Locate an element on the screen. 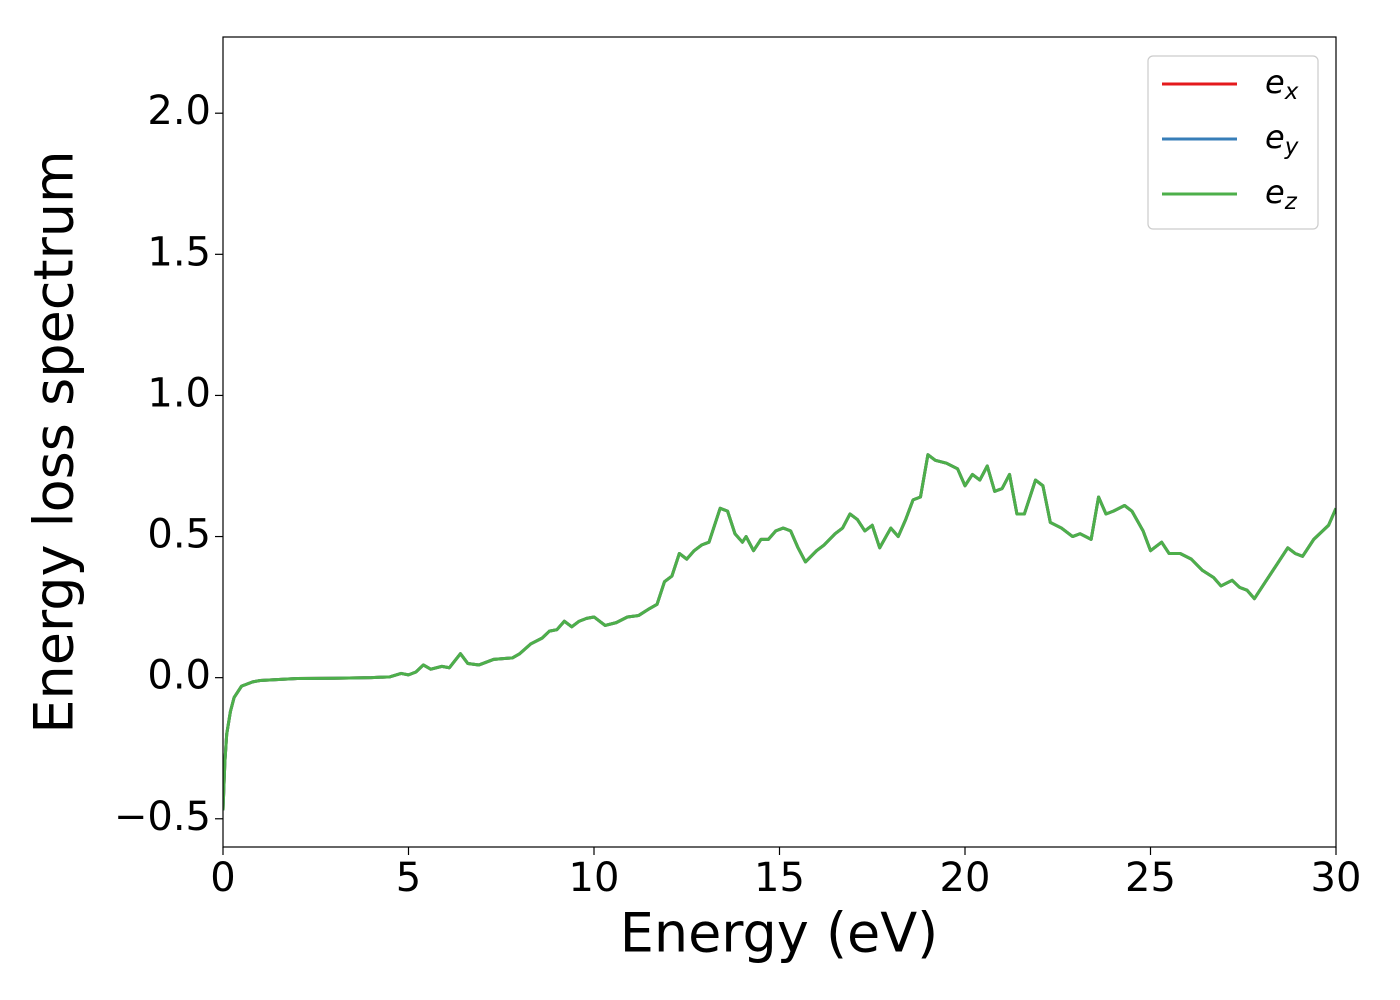  y-tick-label: 1.0 is located at coordinates (179, 393).